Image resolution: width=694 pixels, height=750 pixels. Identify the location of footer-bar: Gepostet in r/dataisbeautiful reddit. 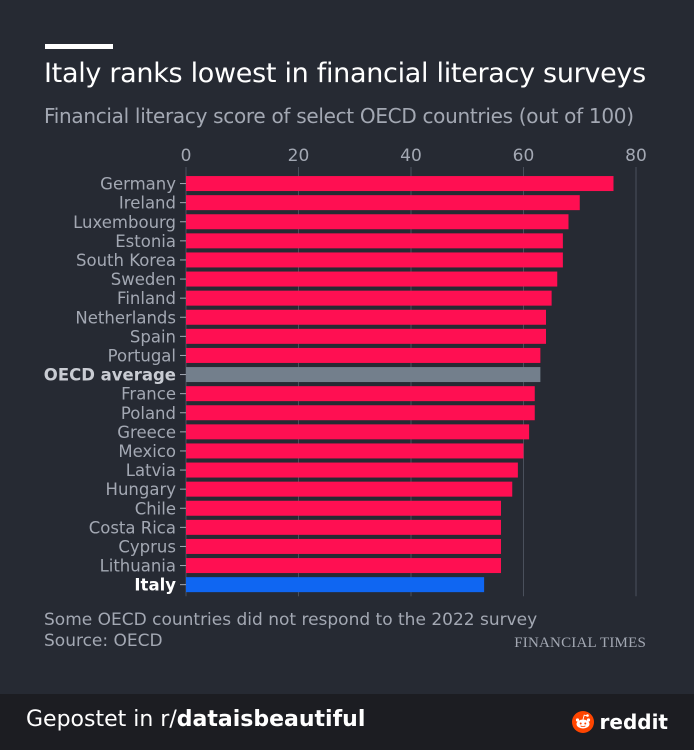
(347, 722).